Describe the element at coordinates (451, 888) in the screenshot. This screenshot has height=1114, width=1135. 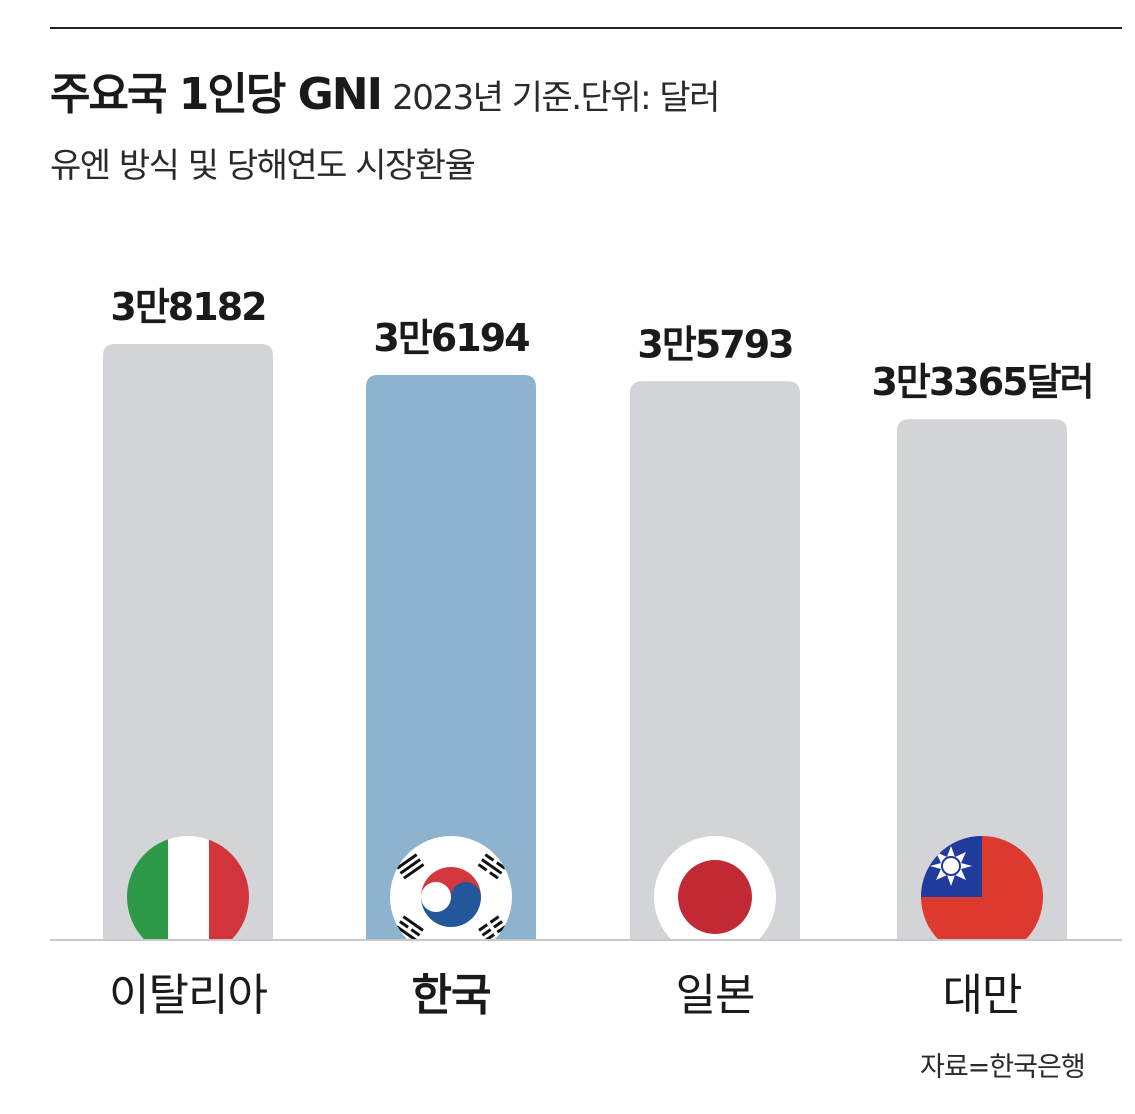
I see `south-korea-flag-icon` at that location.